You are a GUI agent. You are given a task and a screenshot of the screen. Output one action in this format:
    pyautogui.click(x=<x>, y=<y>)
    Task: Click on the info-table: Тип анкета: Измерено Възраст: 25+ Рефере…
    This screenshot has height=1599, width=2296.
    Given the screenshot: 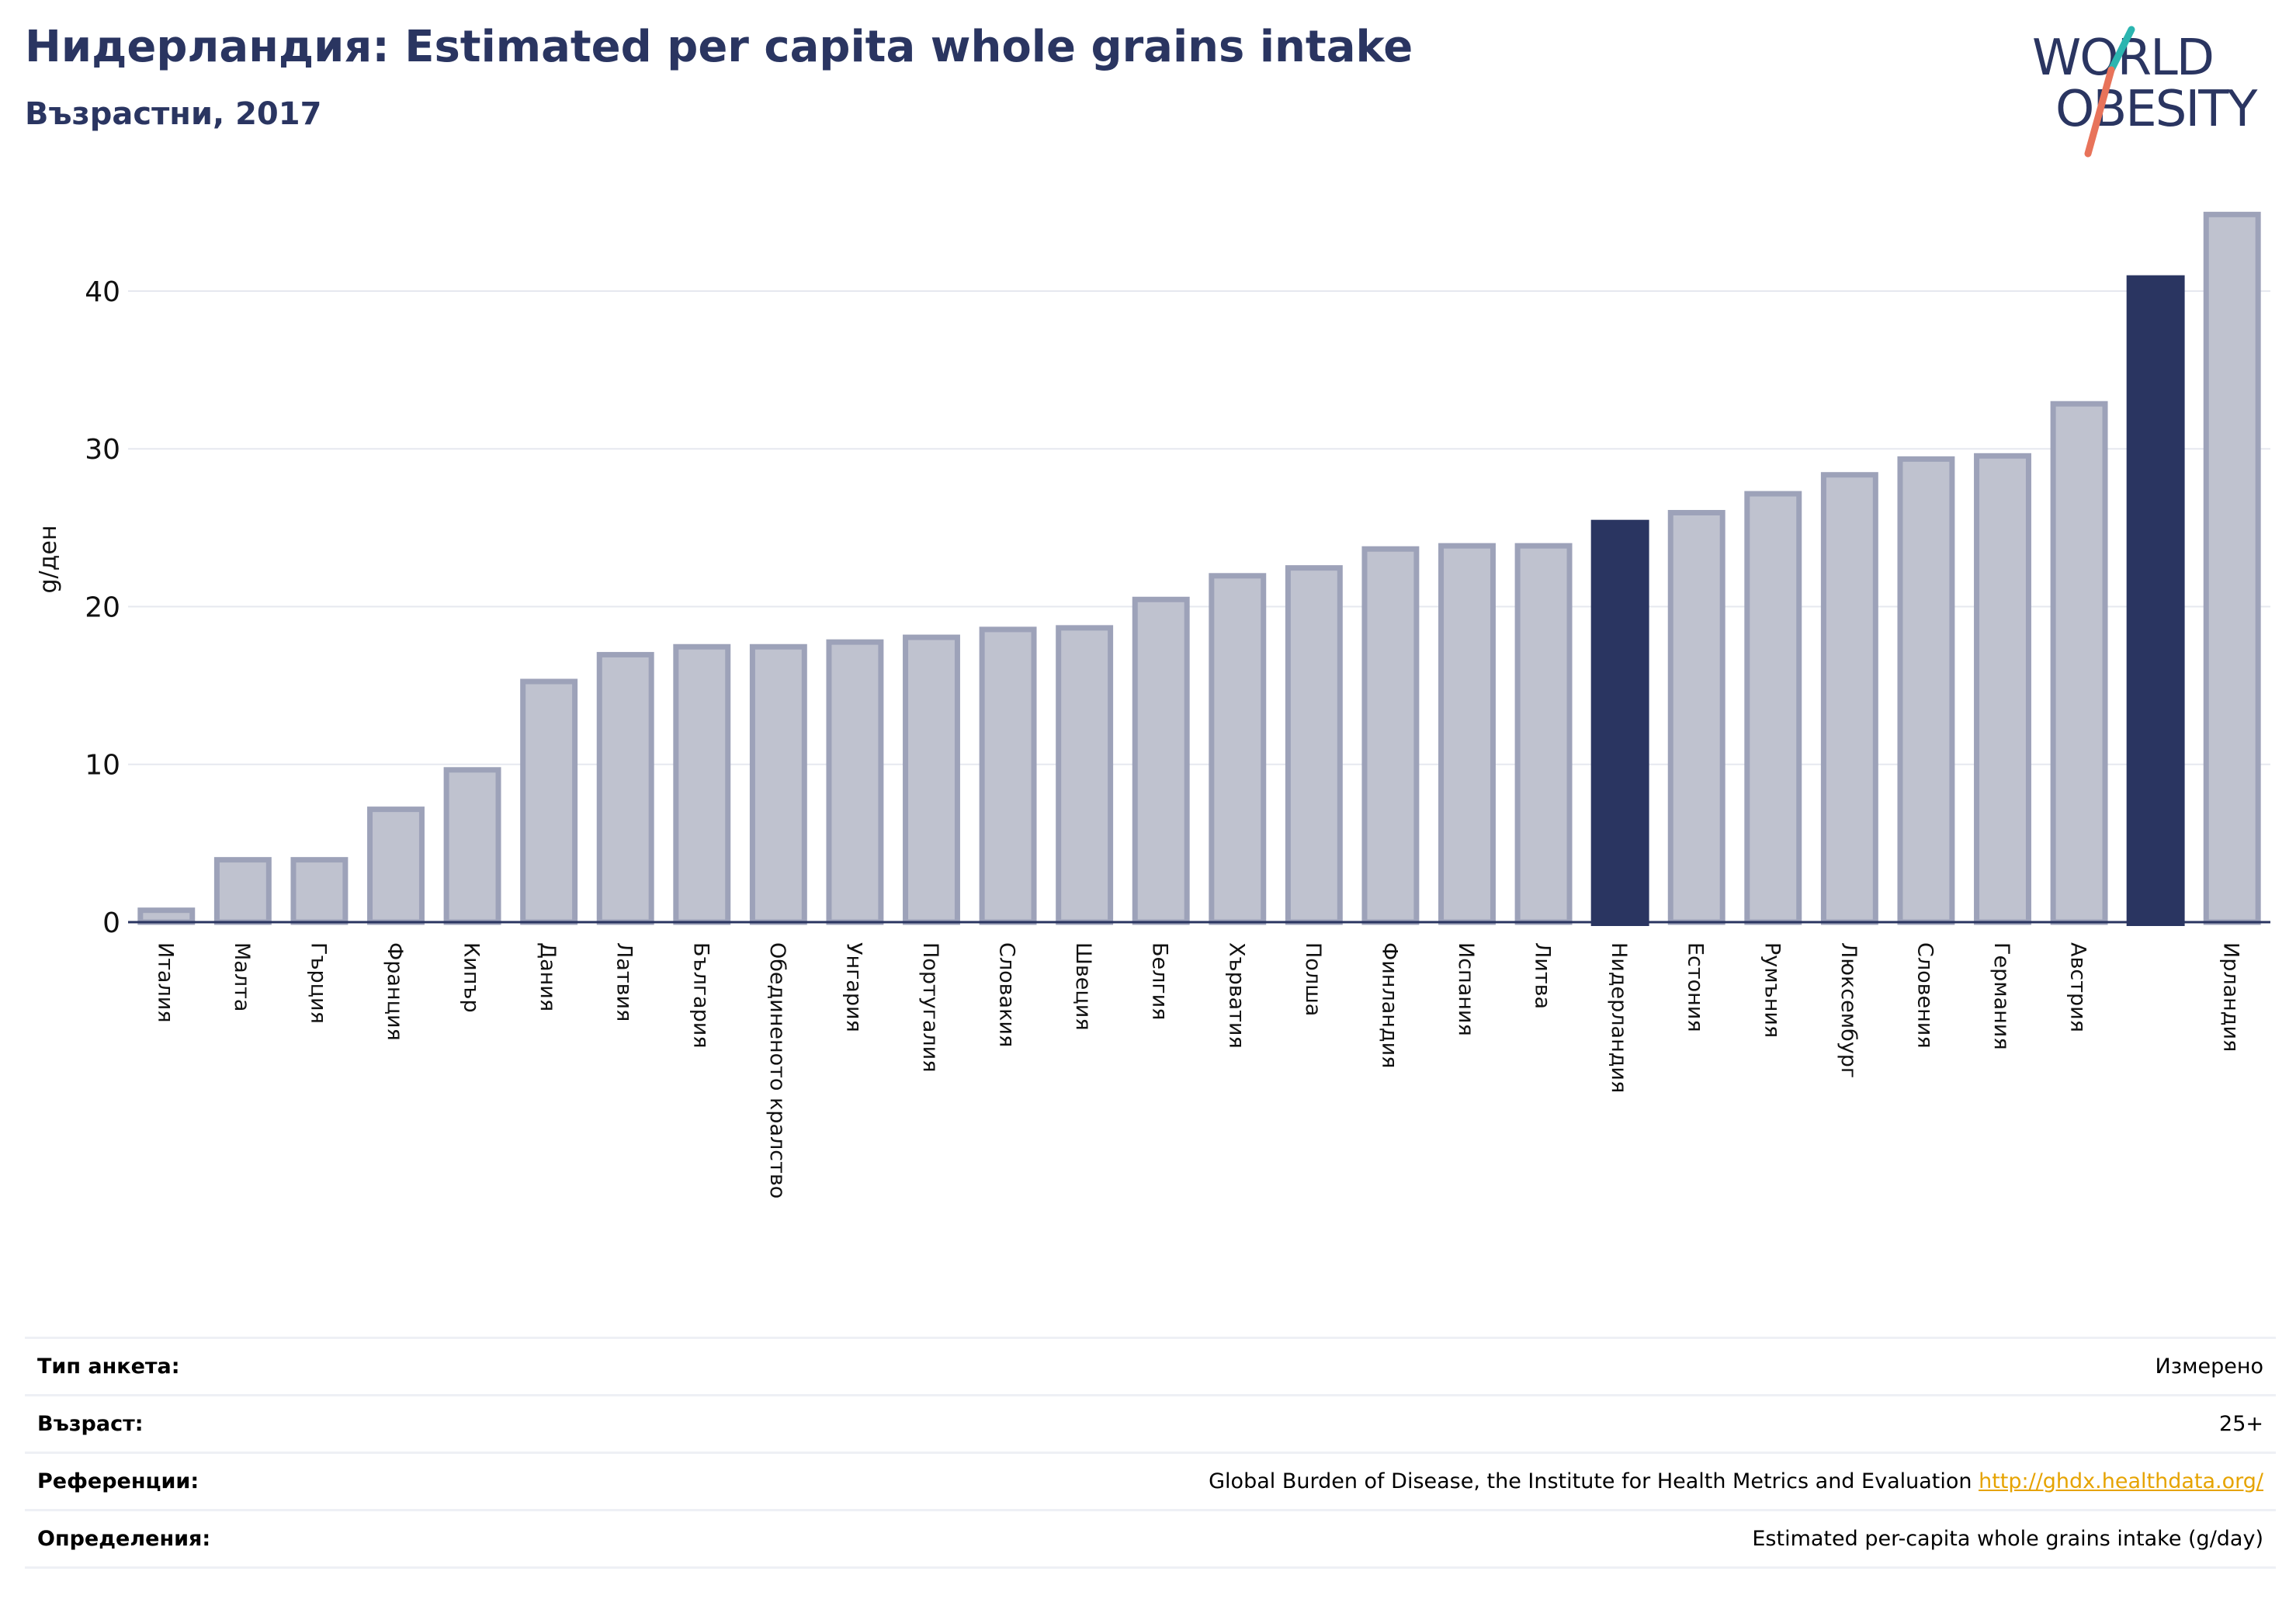 What is the action you would take?
    pyautogui.click(x=1150, y=1453)
    